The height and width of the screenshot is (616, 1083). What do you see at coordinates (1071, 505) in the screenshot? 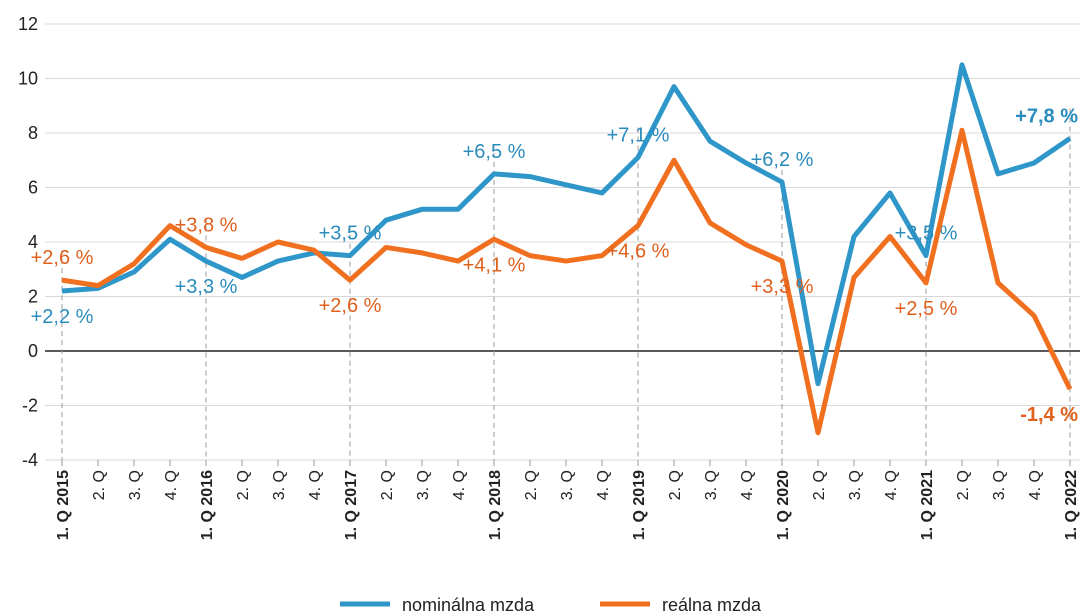
I see `x-tick-label: 1. Q 2022` at bounding box center [1071, 505].